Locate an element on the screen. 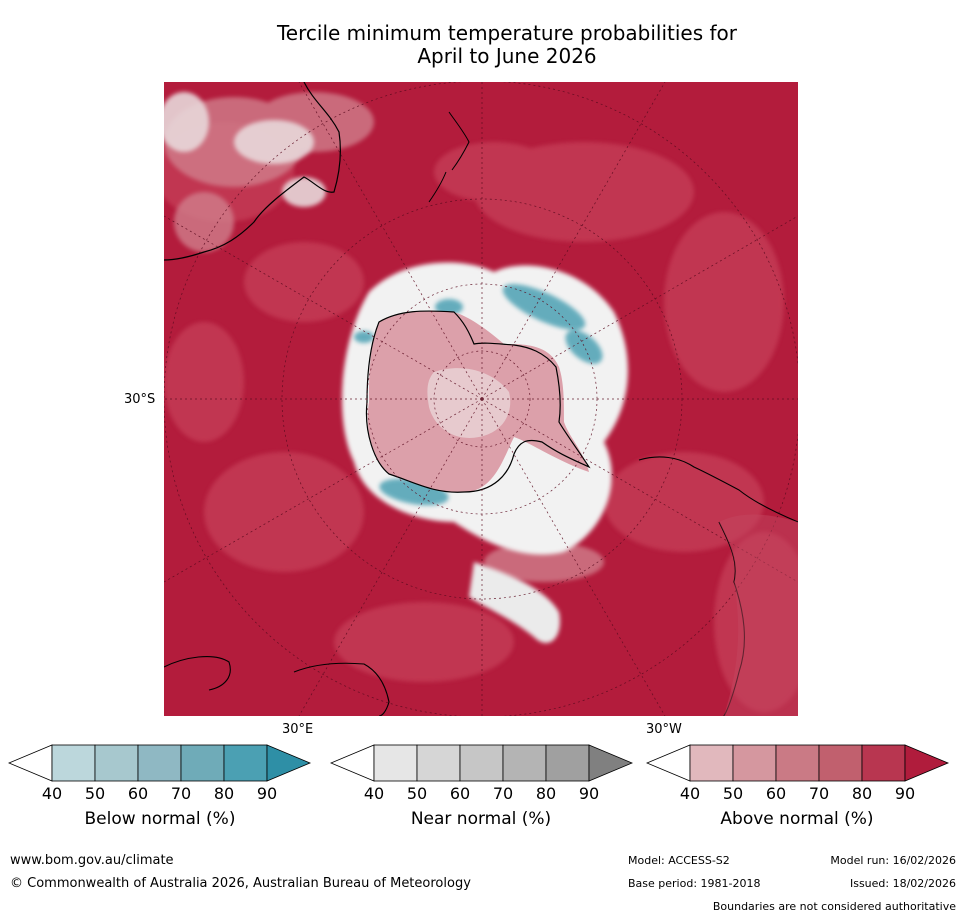 Image resolution: width=965 pixels, height=919 pixels. above-tick-label: 50 is located at coordinates (733, 793).